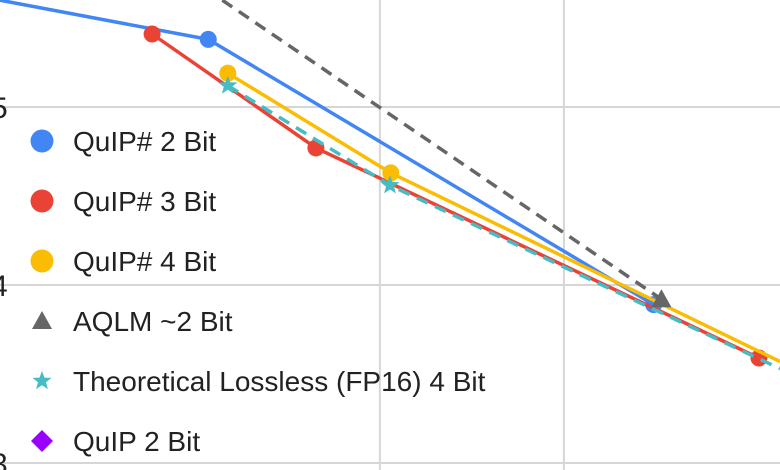 The height and width of the screenshot is (470, 780). I want to click on legend-label: QuIP# 2 Bit, so click(144, 141).